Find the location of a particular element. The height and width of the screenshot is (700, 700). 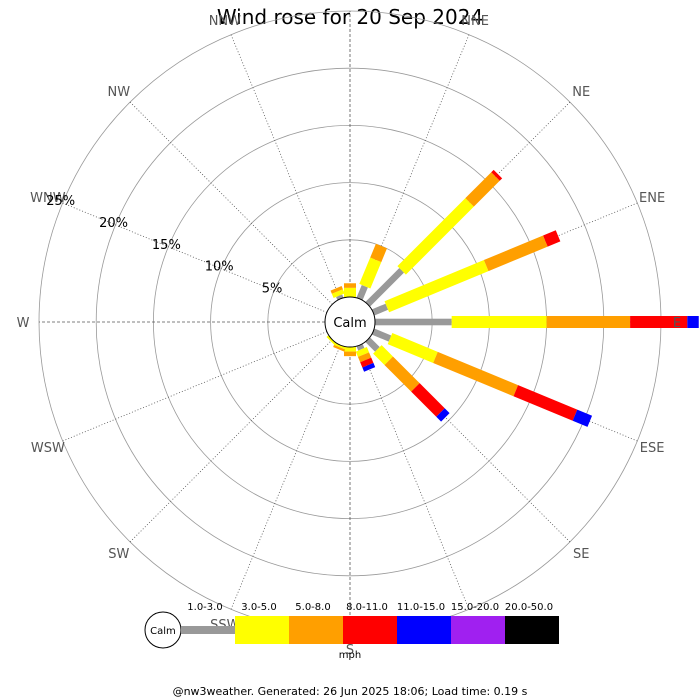

bar-sse-bin3 is located at coordinates (367, 362).